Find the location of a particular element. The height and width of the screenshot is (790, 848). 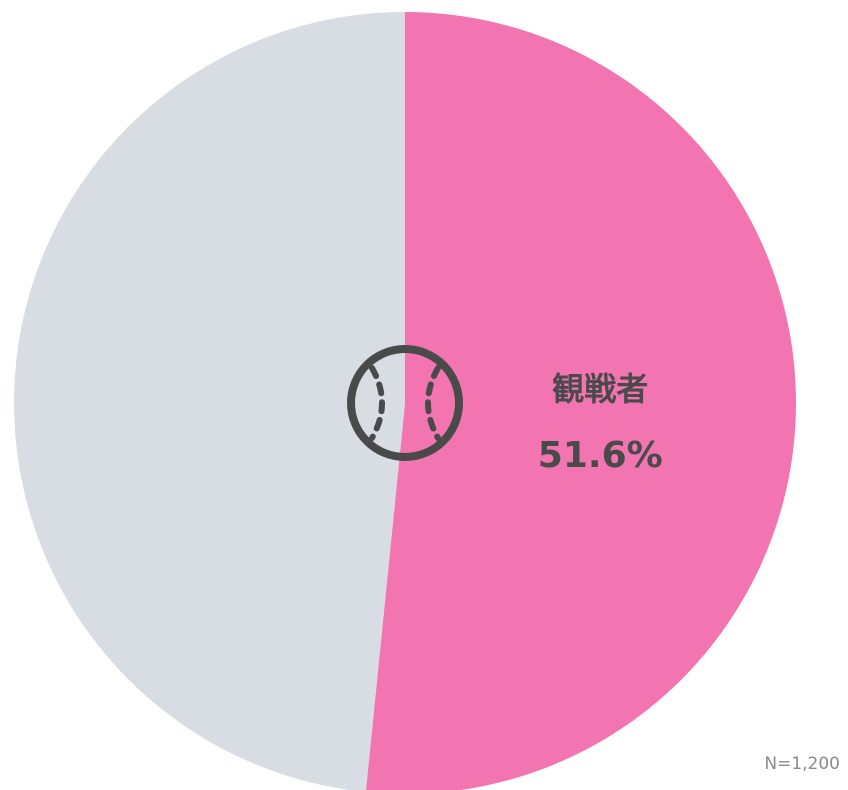

sample-size-note: N=1,200 is located at coordinates (802, 764).